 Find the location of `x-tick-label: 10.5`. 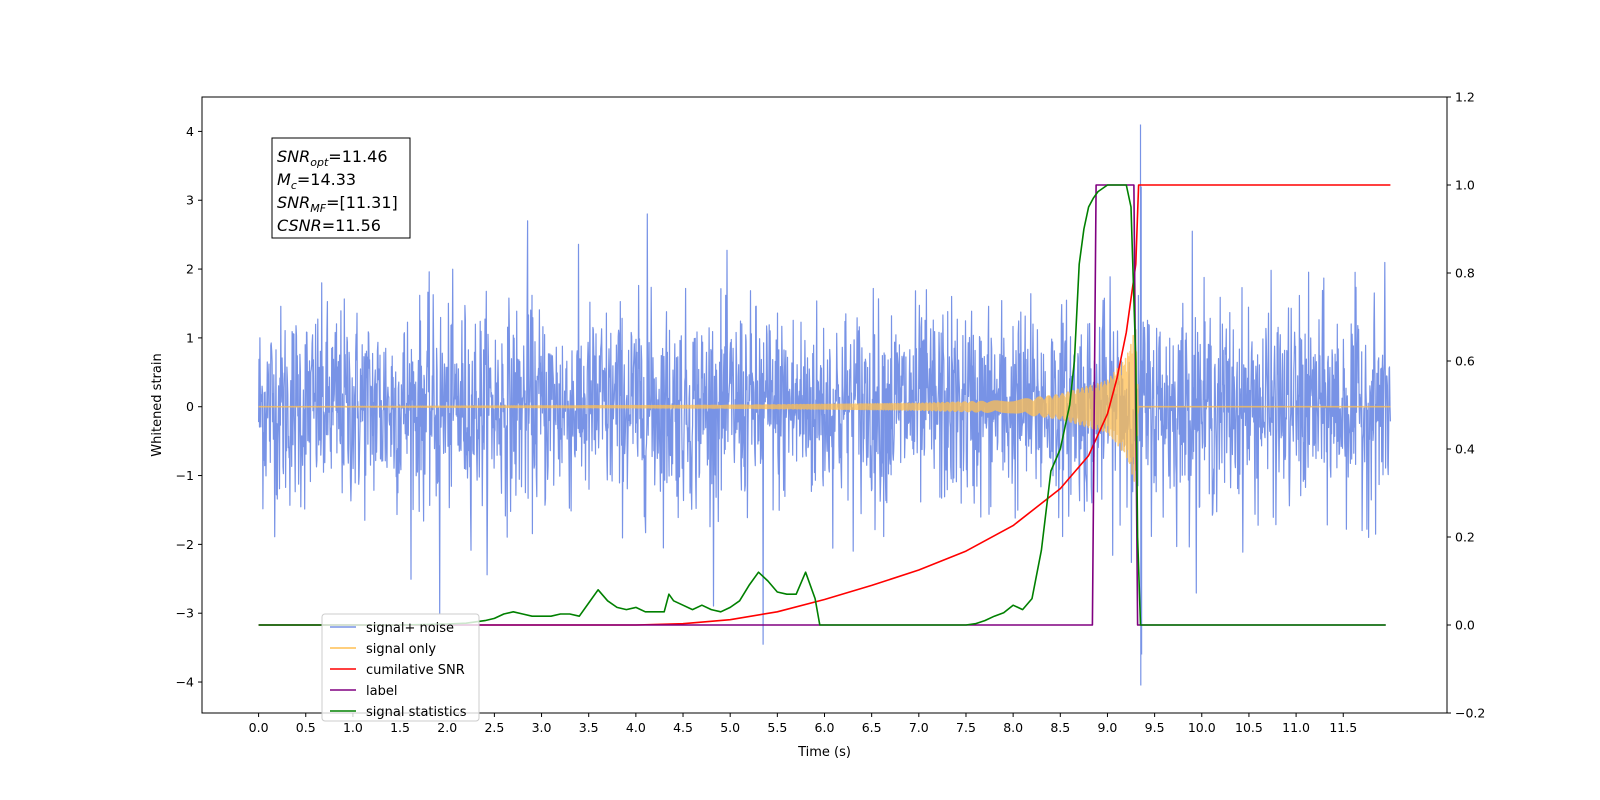

x-tick-label: 10.5 is located at coordinates (1249, 727).